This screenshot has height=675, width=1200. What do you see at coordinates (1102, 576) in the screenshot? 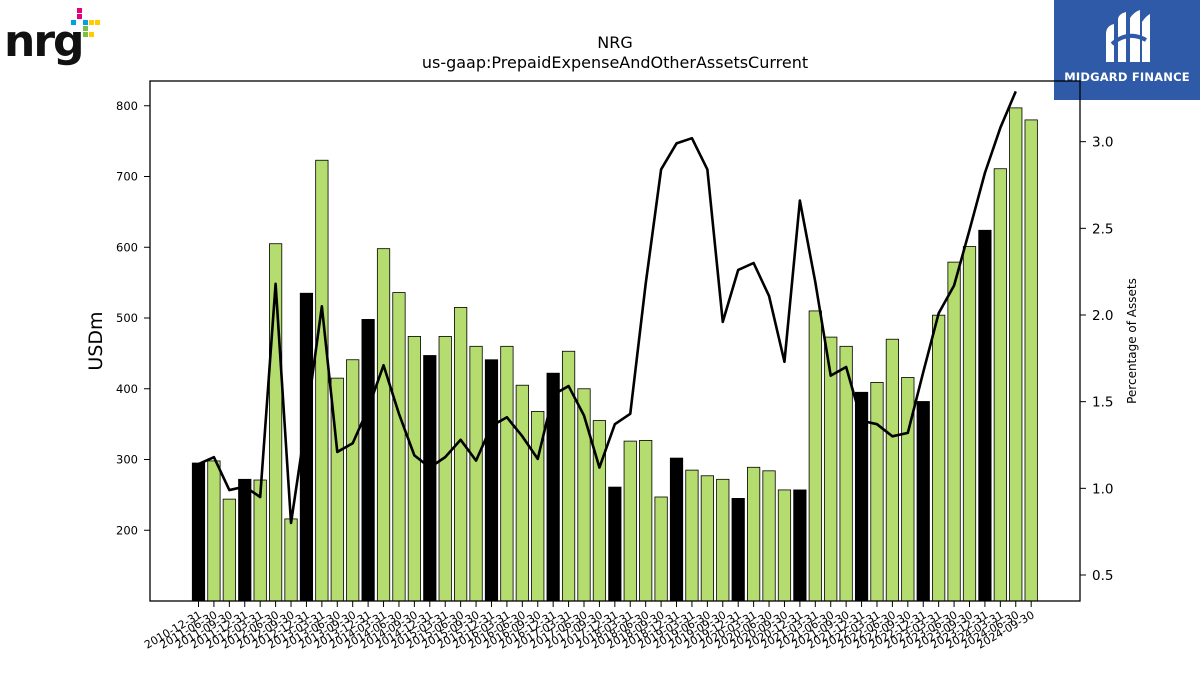
I see `y2-tick-label: 0.5` at bounding box center [1102, 576].